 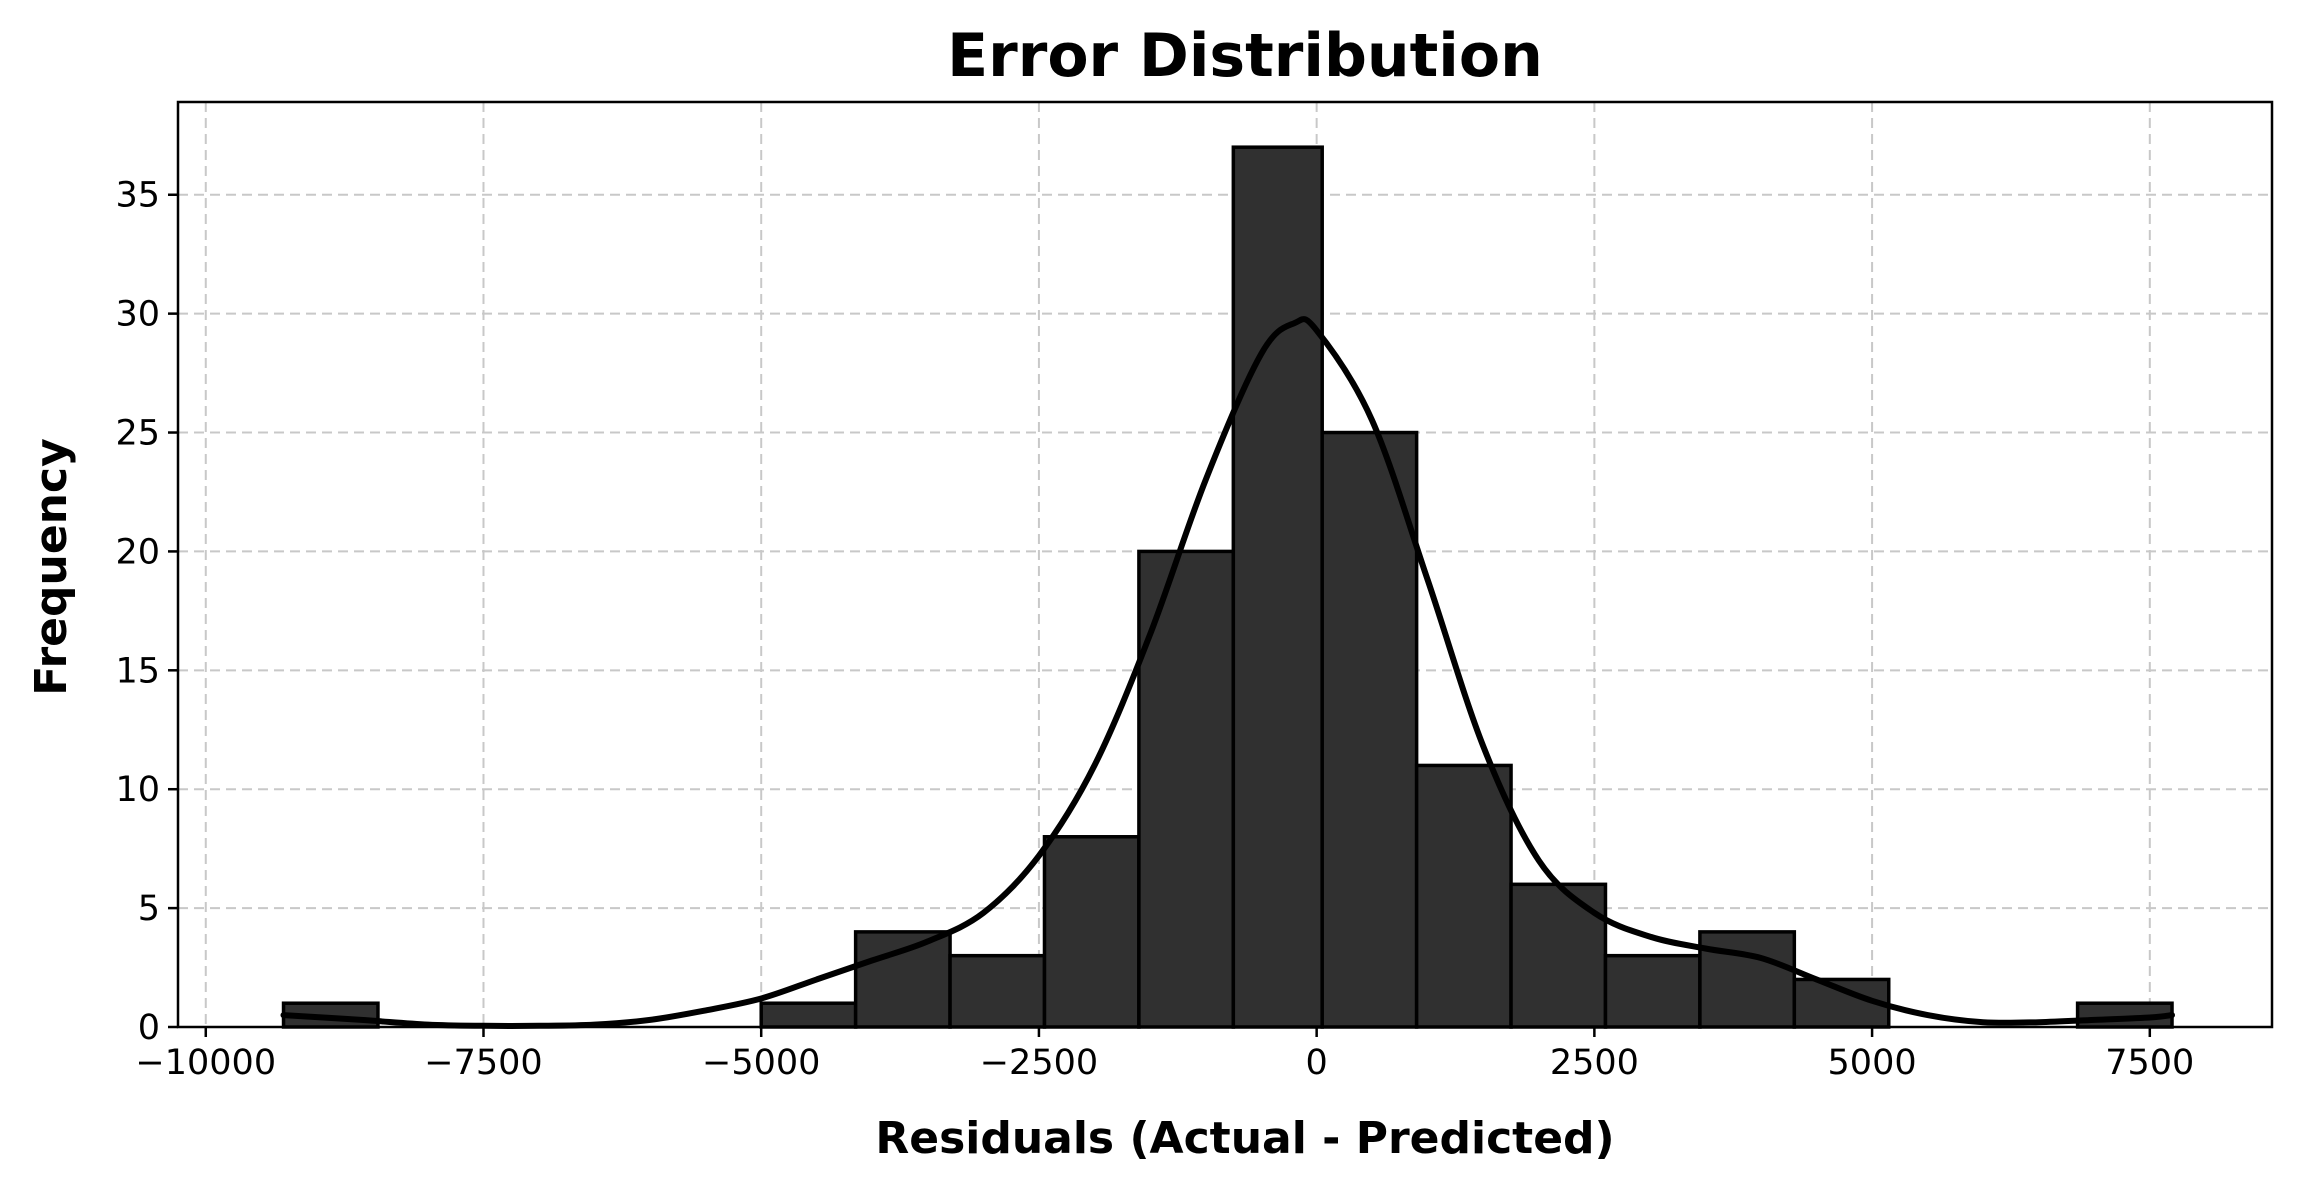 I want to click on y-tick-label: 30, so click(x=137, y=315).